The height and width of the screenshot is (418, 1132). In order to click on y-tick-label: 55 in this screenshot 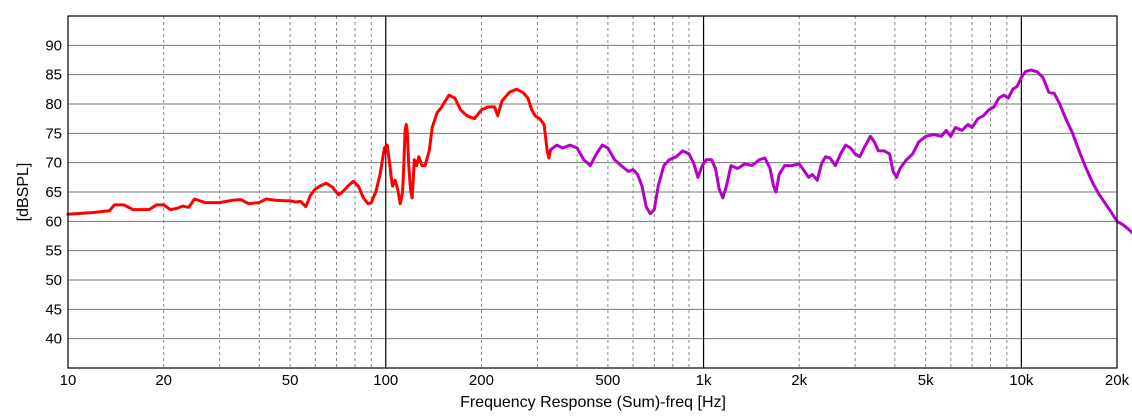, I will do `click(53, 251)`.